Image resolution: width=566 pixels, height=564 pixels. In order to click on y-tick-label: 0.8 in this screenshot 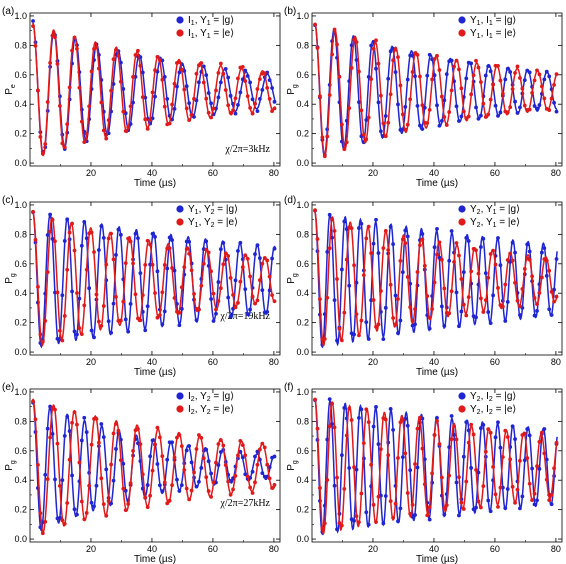, I will do `click(20, 45)`.